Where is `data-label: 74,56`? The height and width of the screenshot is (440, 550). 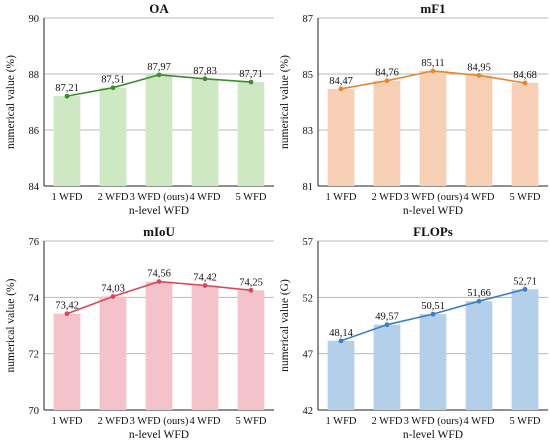
data-label: 74,56 is located at coordinates (159, 274).